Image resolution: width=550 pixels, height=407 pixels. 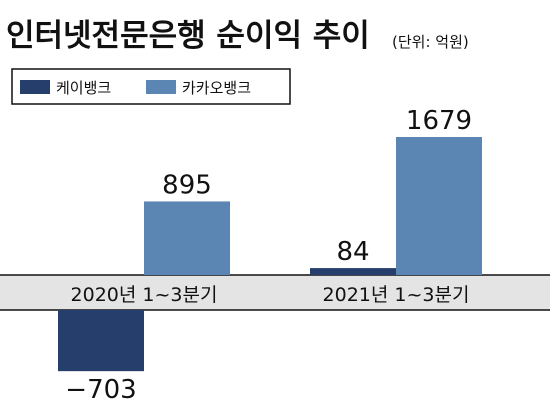 What do you see at coordinates (100, 389) in the screenshot?
I see `data-label-1-1: −703` at bounding box center [100, 389].